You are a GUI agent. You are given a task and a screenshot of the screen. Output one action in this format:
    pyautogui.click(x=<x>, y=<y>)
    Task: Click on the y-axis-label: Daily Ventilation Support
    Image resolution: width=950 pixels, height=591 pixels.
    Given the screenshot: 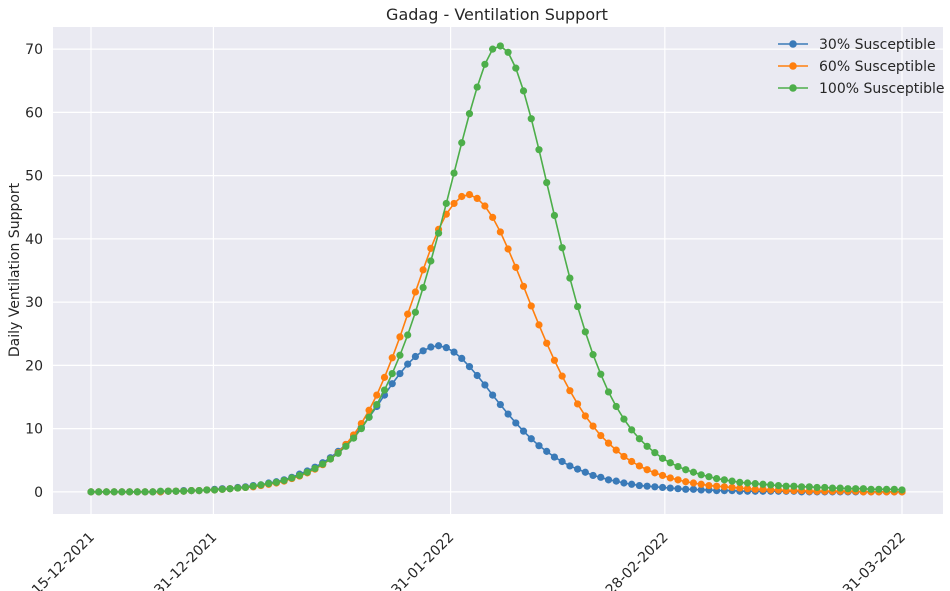 What is the action you would take?
    pyautogui.click(x=15, y=269)
    